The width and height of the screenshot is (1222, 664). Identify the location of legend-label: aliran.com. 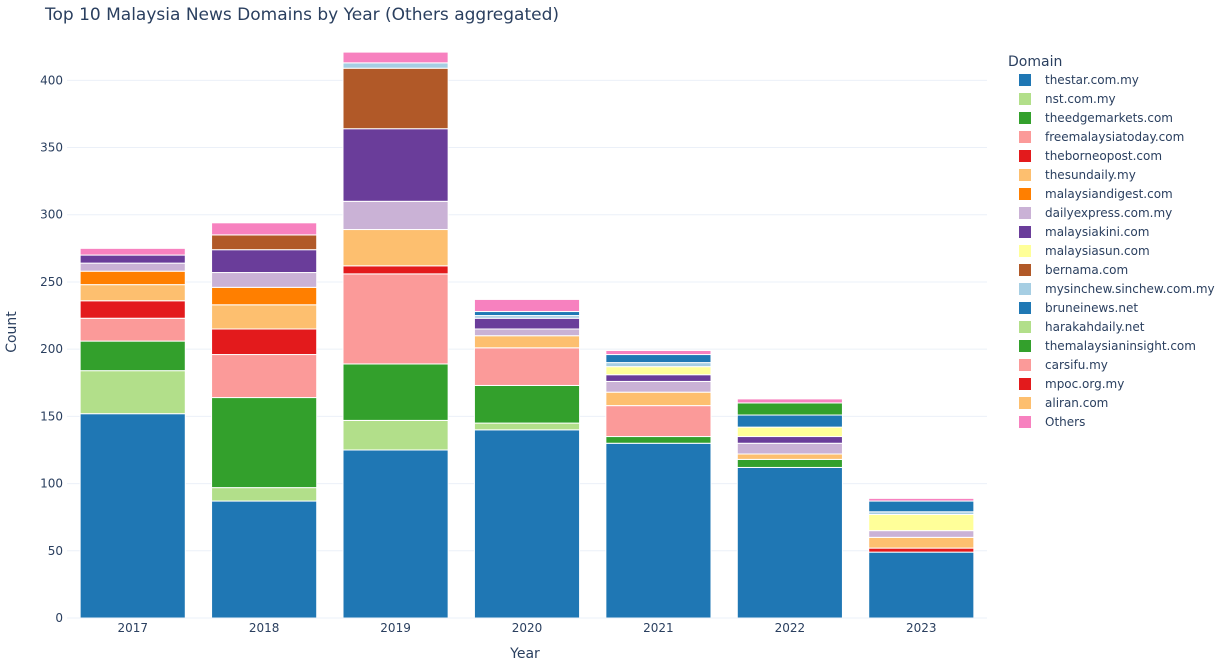
(1076, 403).